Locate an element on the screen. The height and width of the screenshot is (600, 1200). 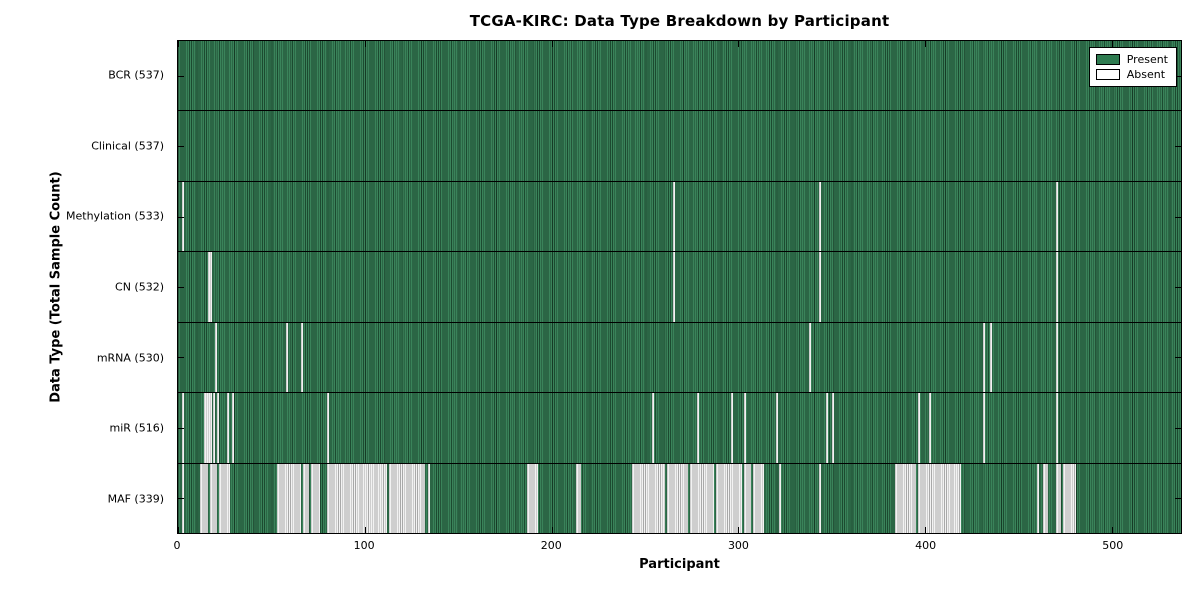
x-tick-labels: 0 100 200 300 400 500 is located at coordinates (678, 547).